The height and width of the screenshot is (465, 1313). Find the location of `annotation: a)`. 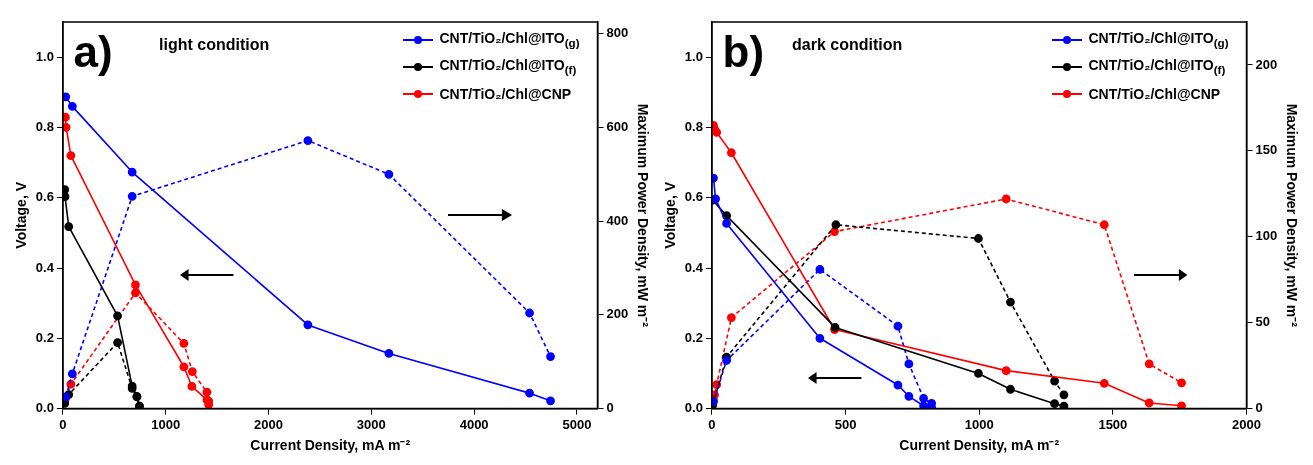

annotation: a) is located at coordinates (93, 51).